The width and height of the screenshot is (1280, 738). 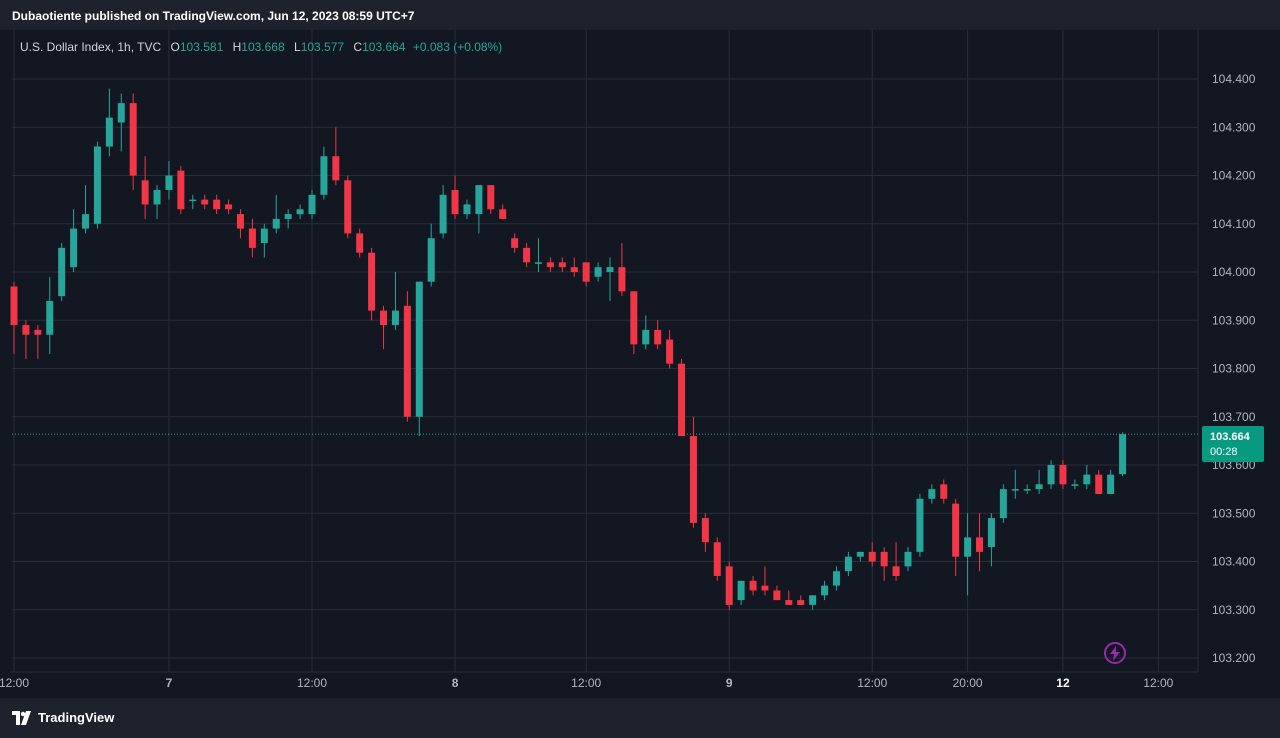 What do you see at coordinates (455, 683) in the screenshot?
I see `x-tick-label: 8` at bounding box center [455, 683].